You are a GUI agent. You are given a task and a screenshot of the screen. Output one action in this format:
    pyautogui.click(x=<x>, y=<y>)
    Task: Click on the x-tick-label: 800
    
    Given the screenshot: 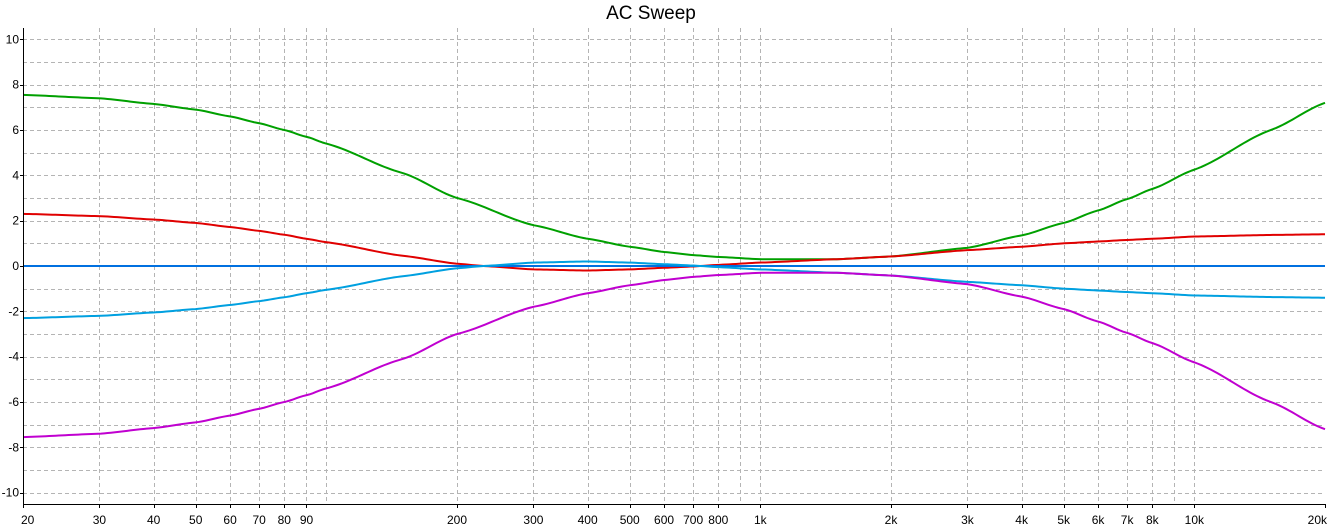 What is the action you would take?
    pyautogui.click(x=718, y=520)
    